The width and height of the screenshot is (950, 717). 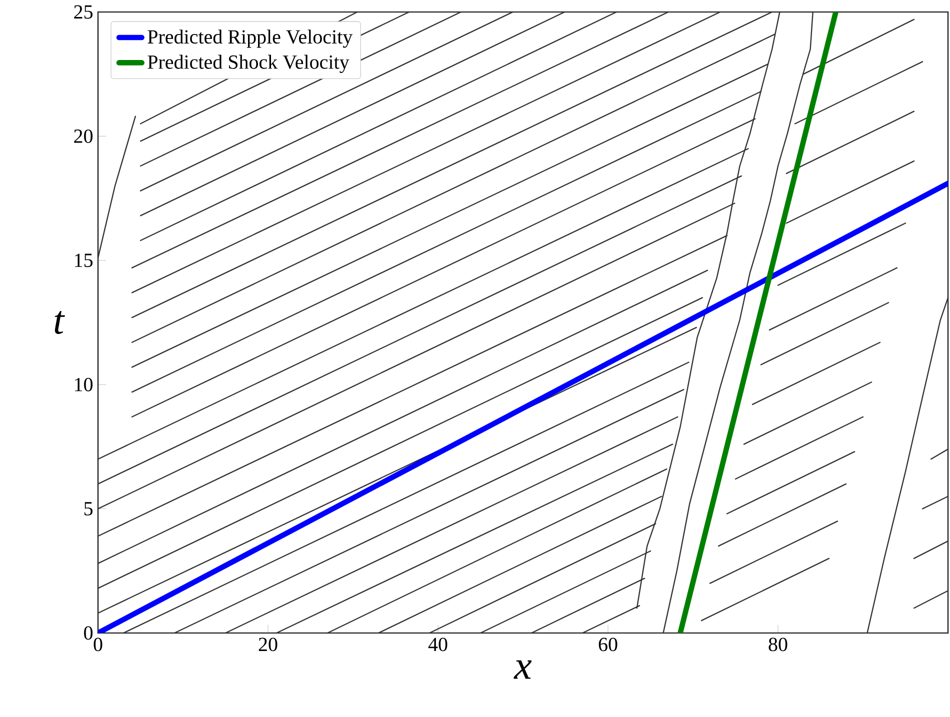 What do you see at coordinates (88, 509) in the screenshot?
I see `y-tick-label: 5` at bounding box center [88, 509].